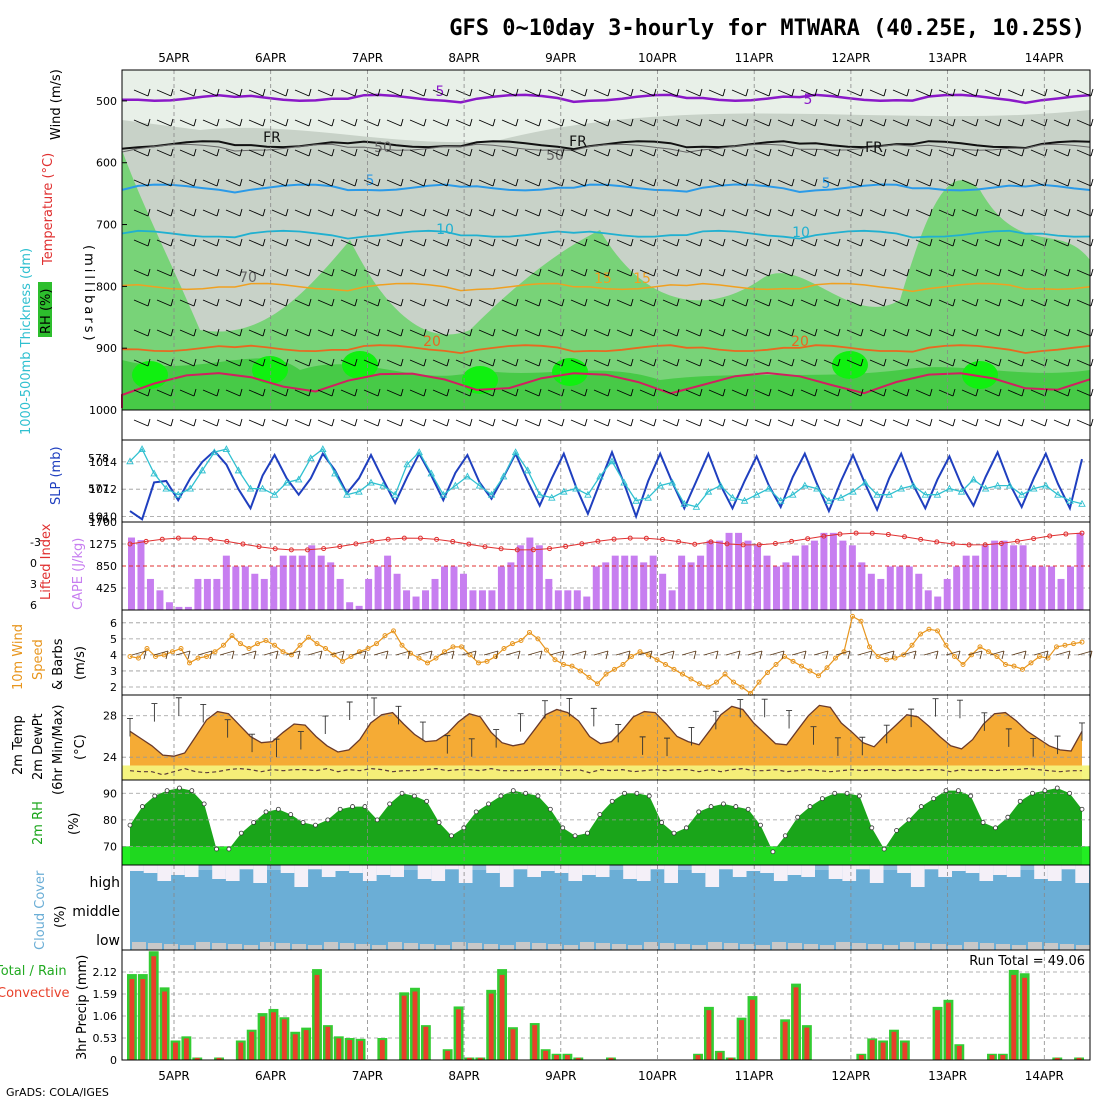 This screenshot has width=1100, height=1100. I want to click on temp-contour-line, so click(606, 234).